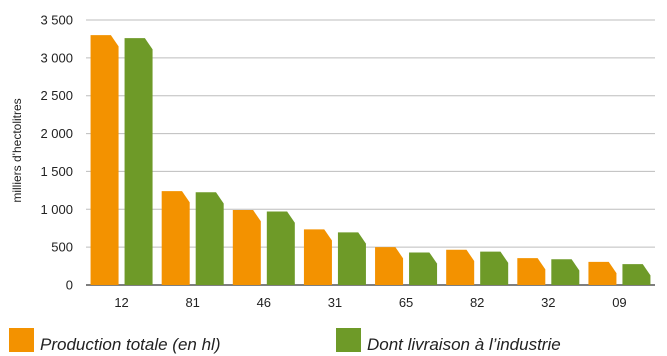 This screenshot has height=356, width=667. I want to click on legend-label-production: Production totale (en hl), so click(130, 344).